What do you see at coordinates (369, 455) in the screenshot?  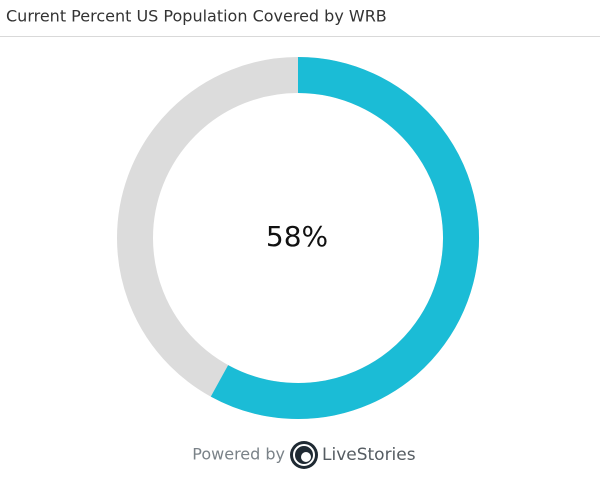 I see `brand-name: LiveStories` at bounding box center [369, 455].